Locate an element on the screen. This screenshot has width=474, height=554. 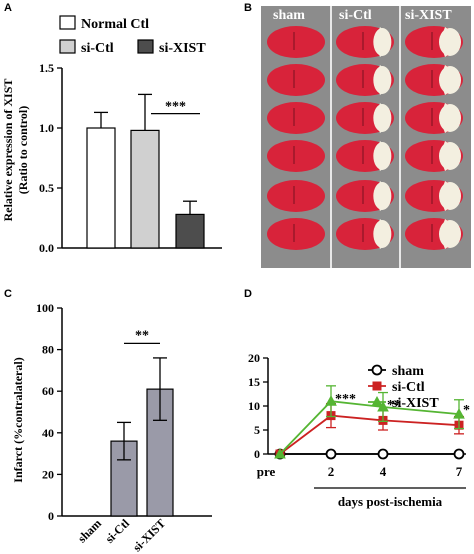
y-tick-label: 10 is located at coordinates (254, 406).